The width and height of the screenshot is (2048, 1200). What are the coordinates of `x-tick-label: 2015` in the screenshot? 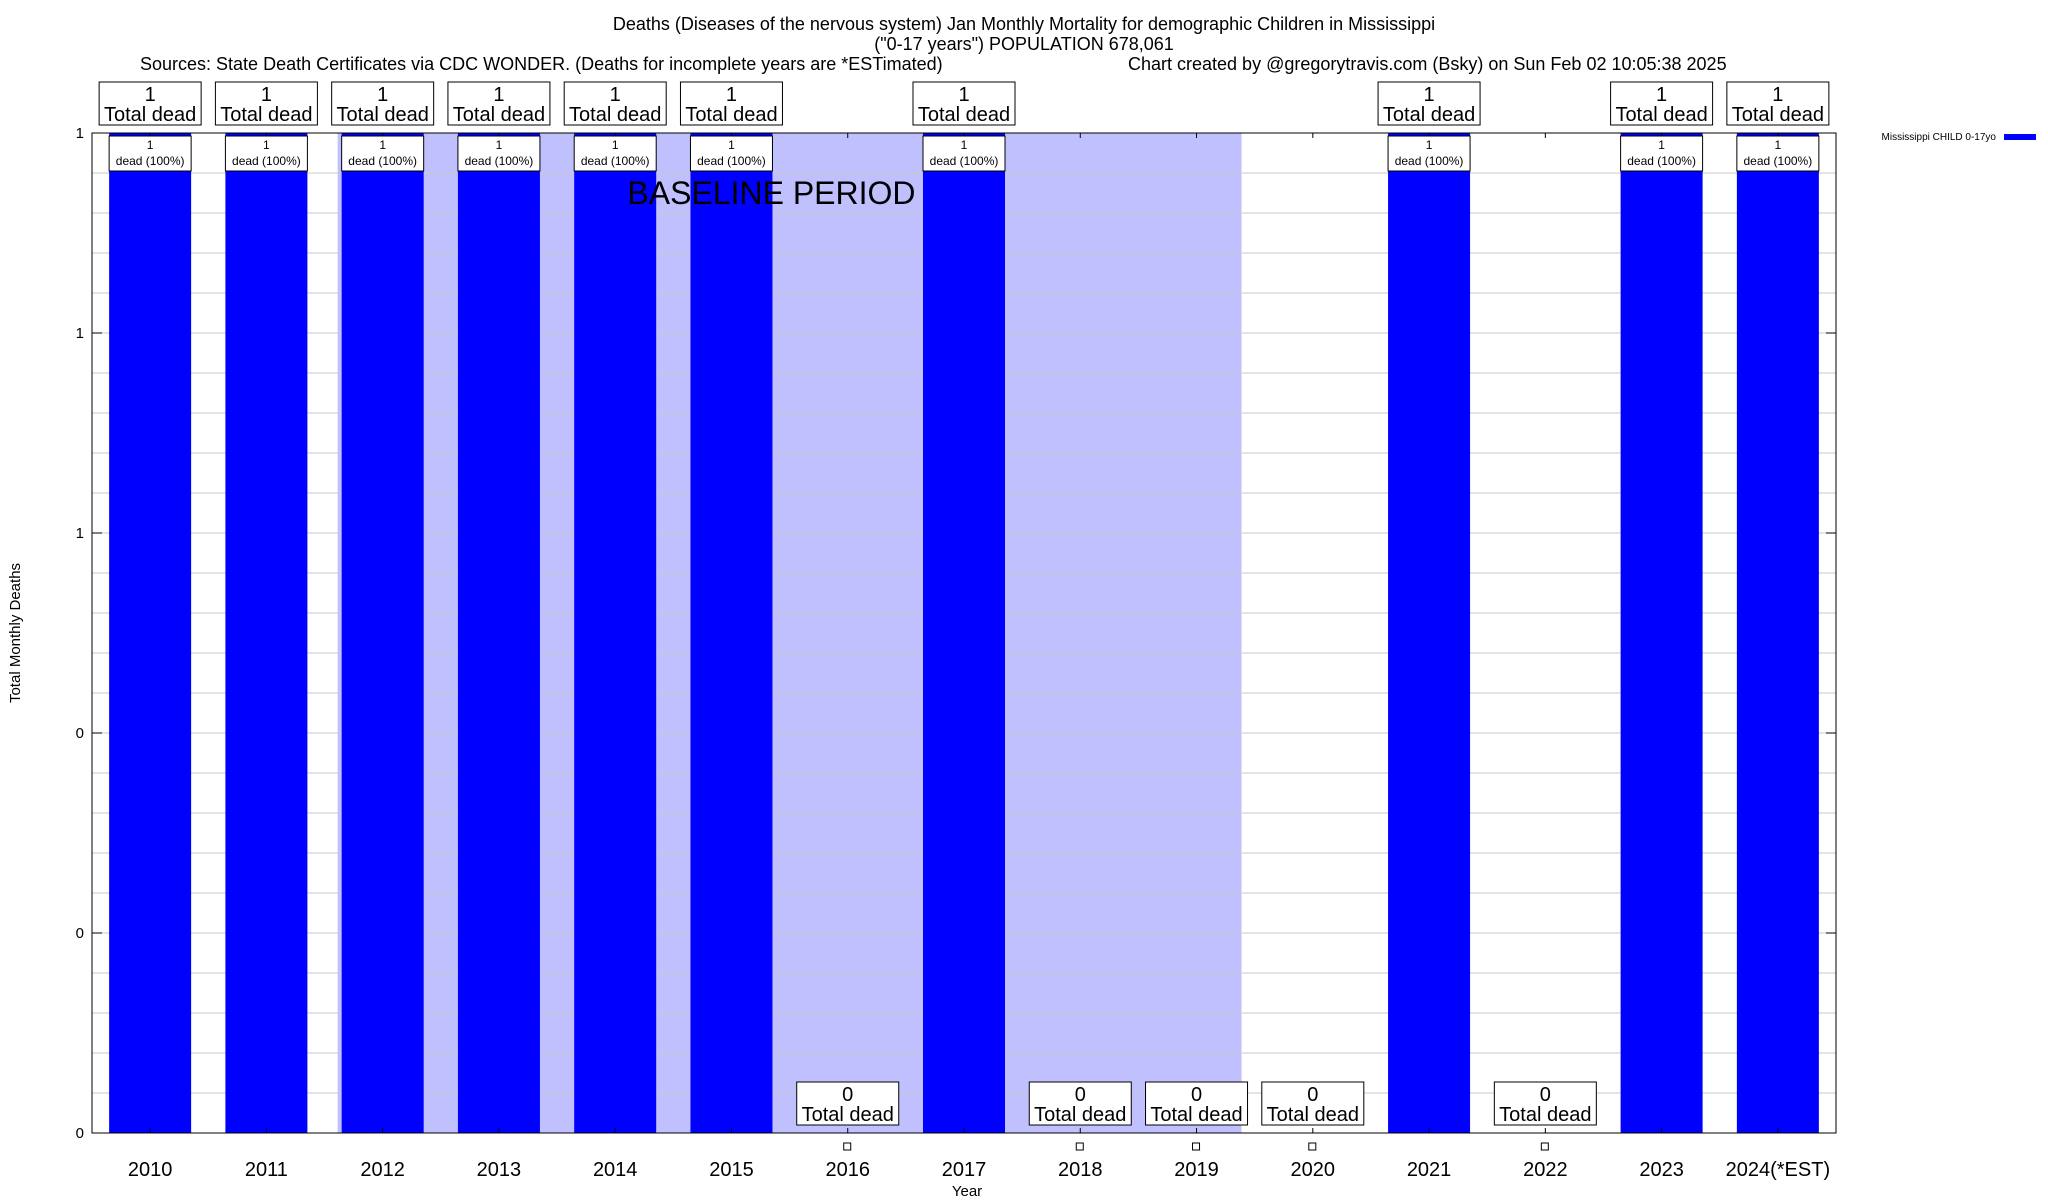 It's located at (731, 1170).